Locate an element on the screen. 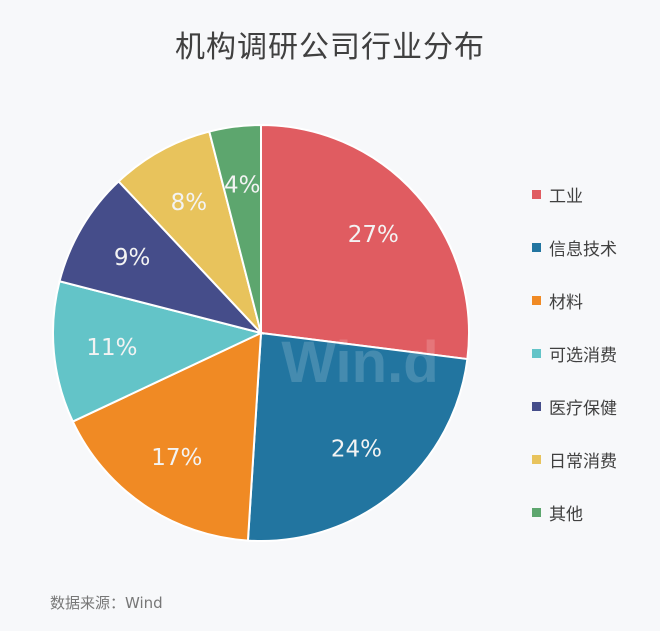  legend-label: 材料 is located at coordinates (566, 302).